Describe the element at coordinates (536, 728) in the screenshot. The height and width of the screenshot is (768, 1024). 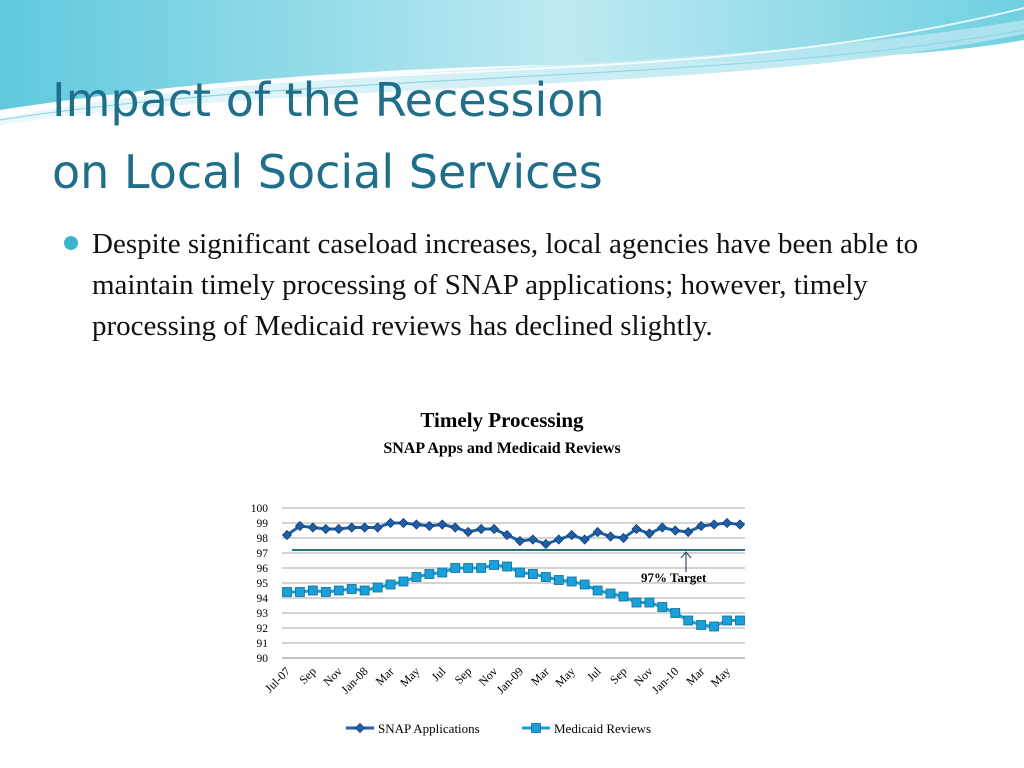
I see `legend-medicaid-marker` at that location.